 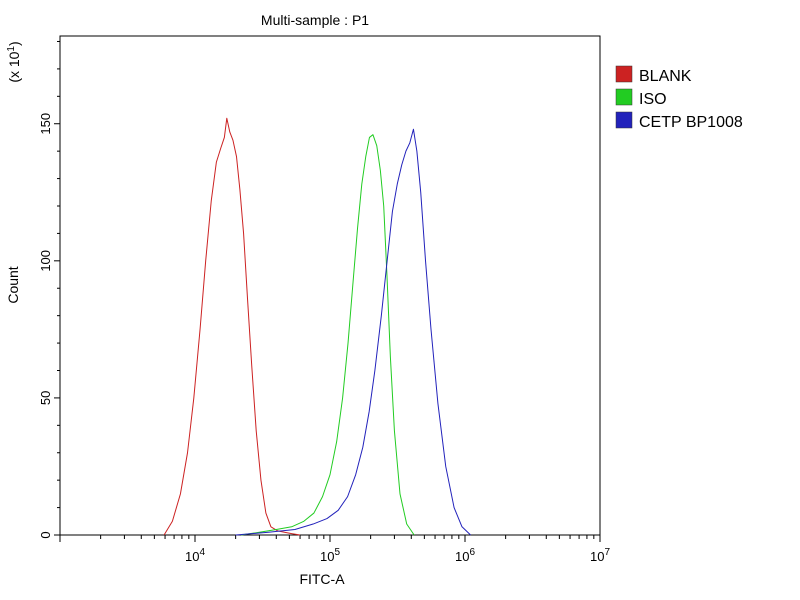 What do you see at coordinates (45, 261) in the screenshot?
I see `y-tick-label: 100` at bounding box center [45, 261].